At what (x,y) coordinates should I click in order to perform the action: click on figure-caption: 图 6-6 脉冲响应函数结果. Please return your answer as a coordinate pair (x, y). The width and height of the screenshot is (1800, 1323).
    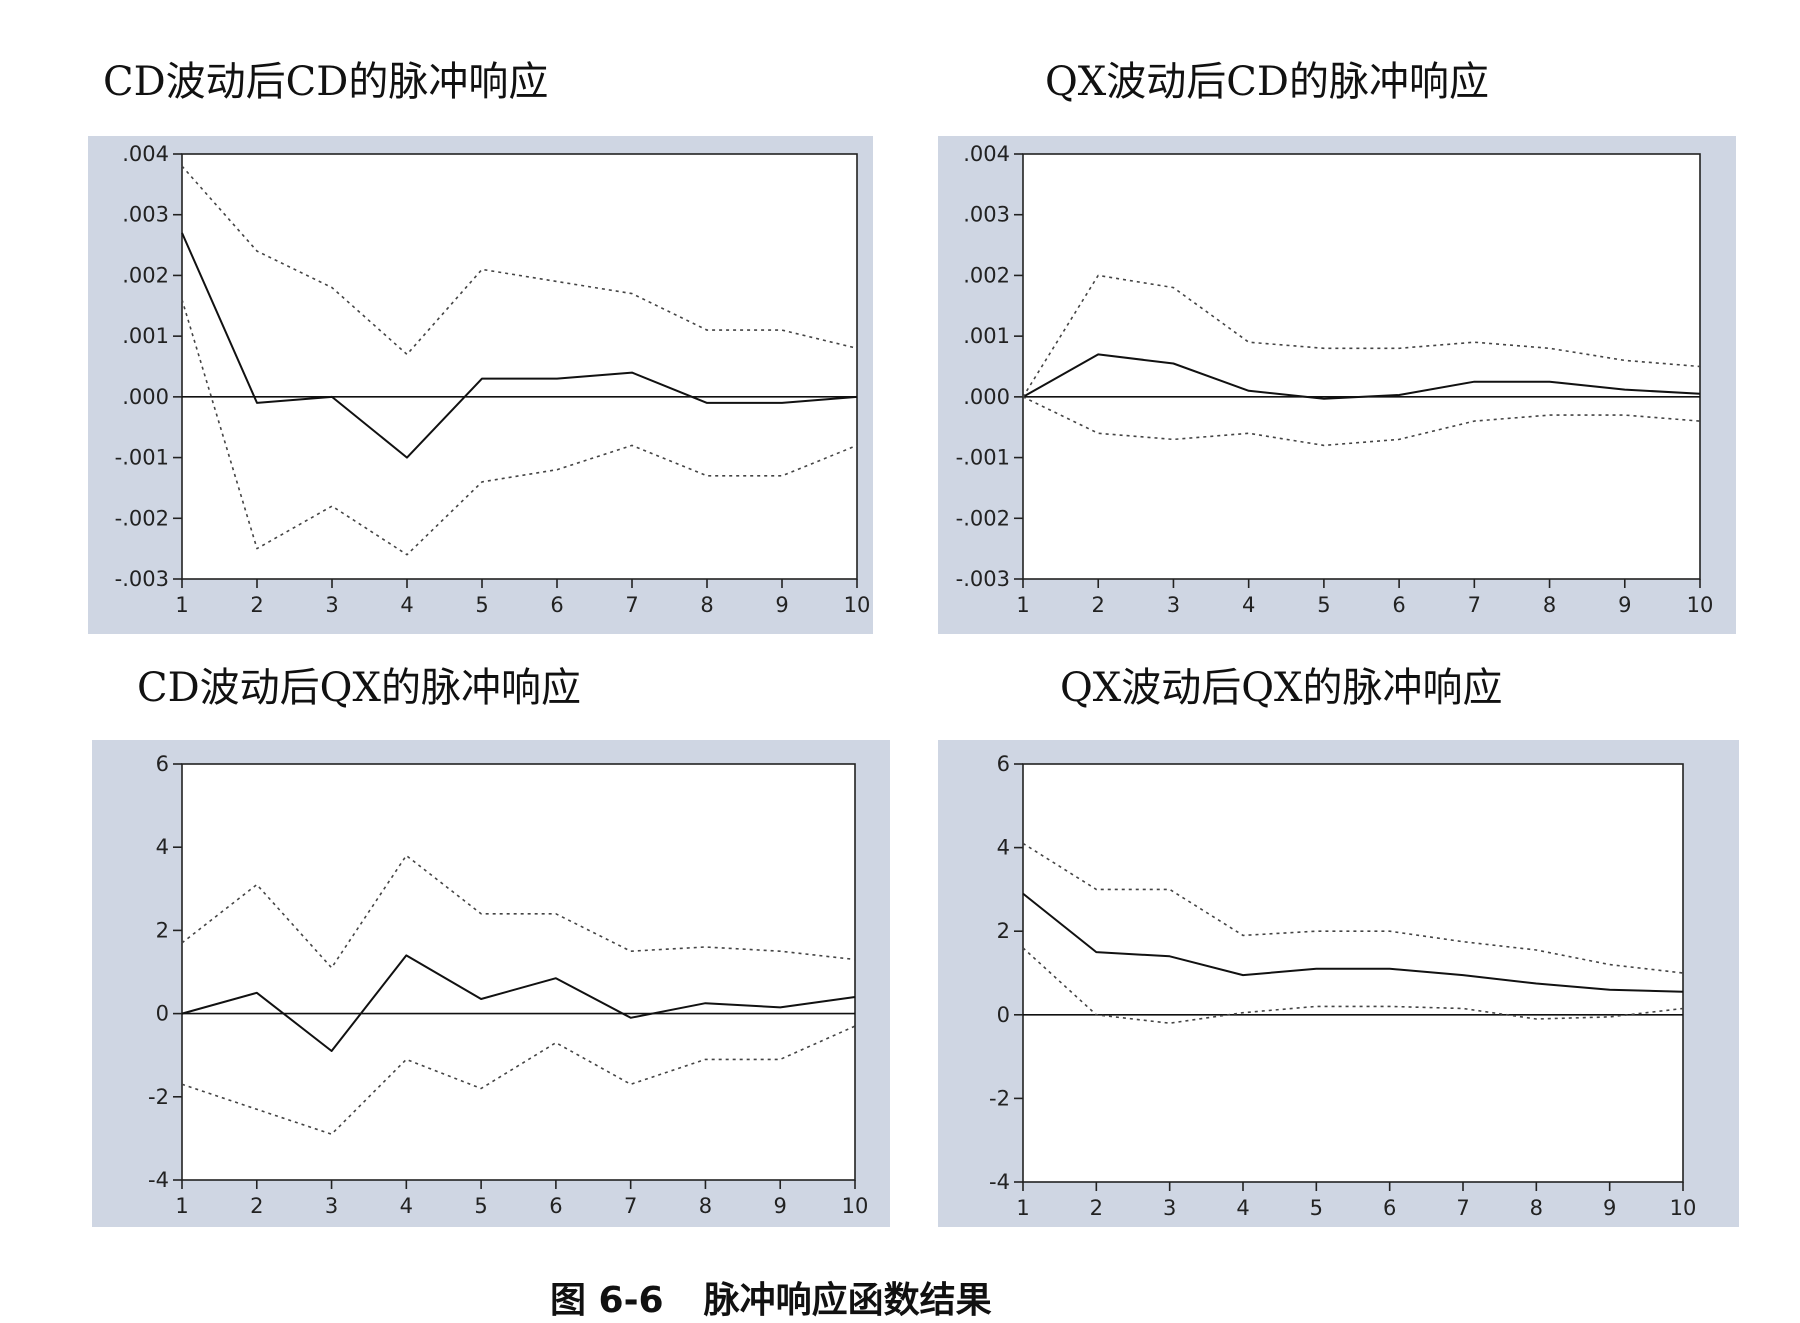
    Looking at the image, I should click on (771, 1301).